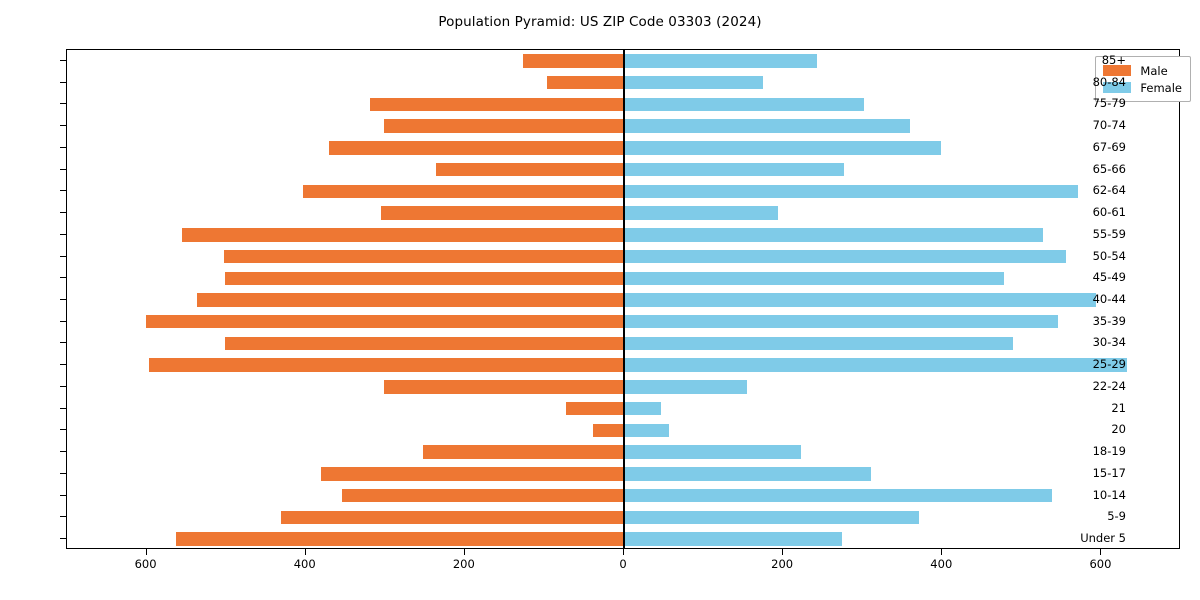 The image size is (1200, 600). Describe the element at coordinates (623, 564) in the screenshot. I see `x-axis-tick-label: 0` at that location.